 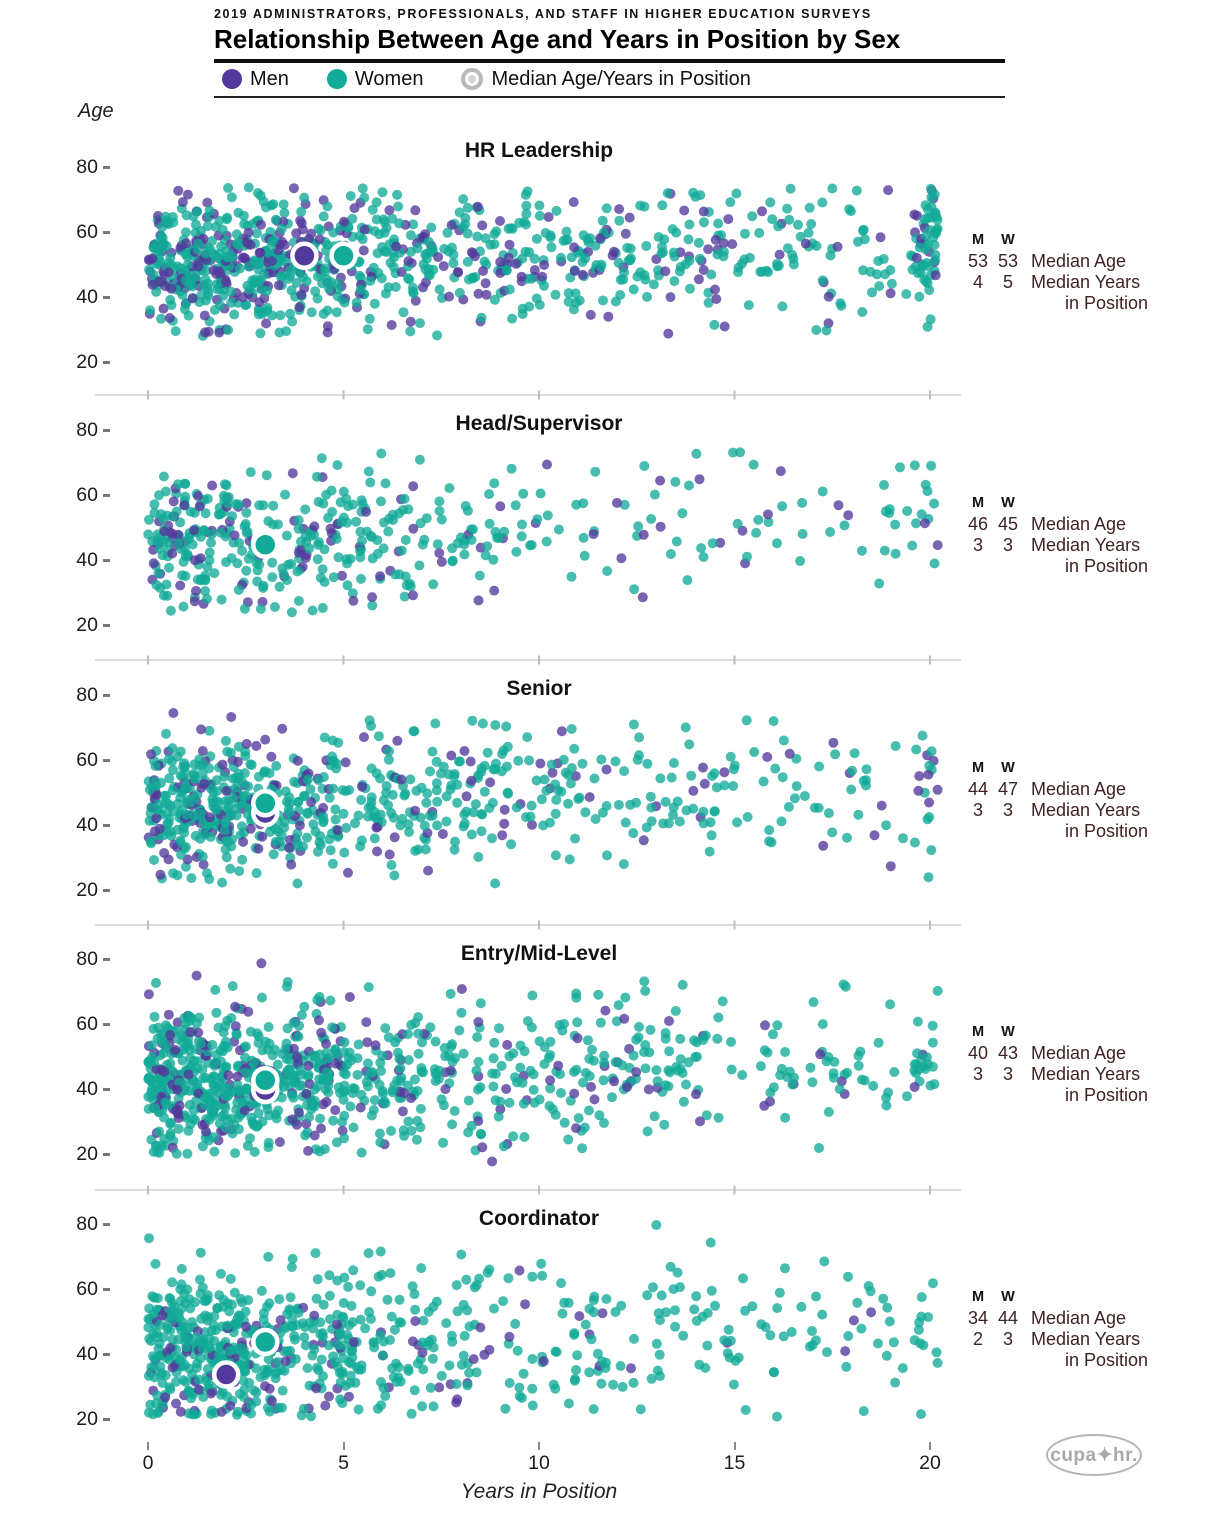 I want to click on panel-title-entry-mid-level: Entry/Mid-Level, so click(x=539, y=953).